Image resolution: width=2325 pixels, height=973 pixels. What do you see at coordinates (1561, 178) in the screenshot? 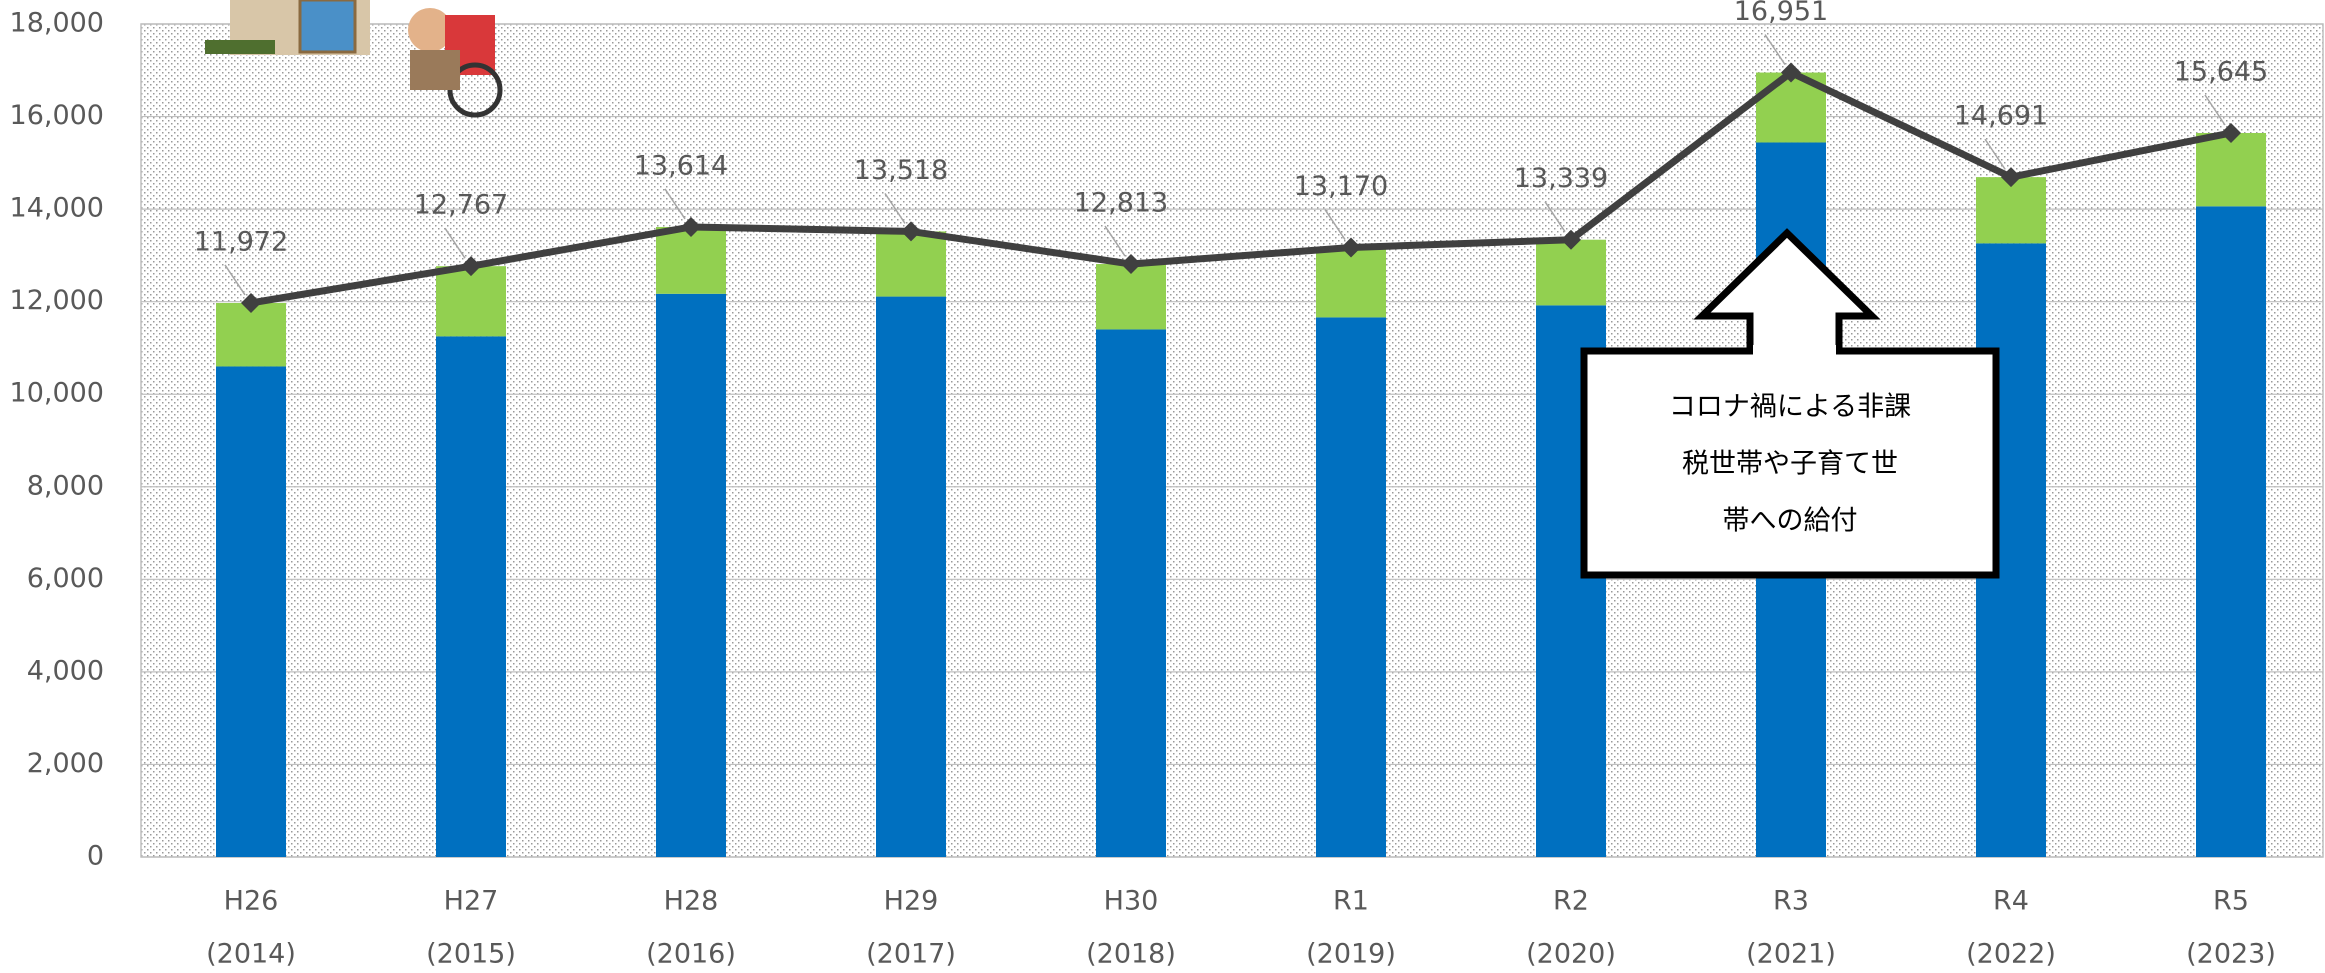
I see `data-label: 13,339` at bounding box center [1561, 178].